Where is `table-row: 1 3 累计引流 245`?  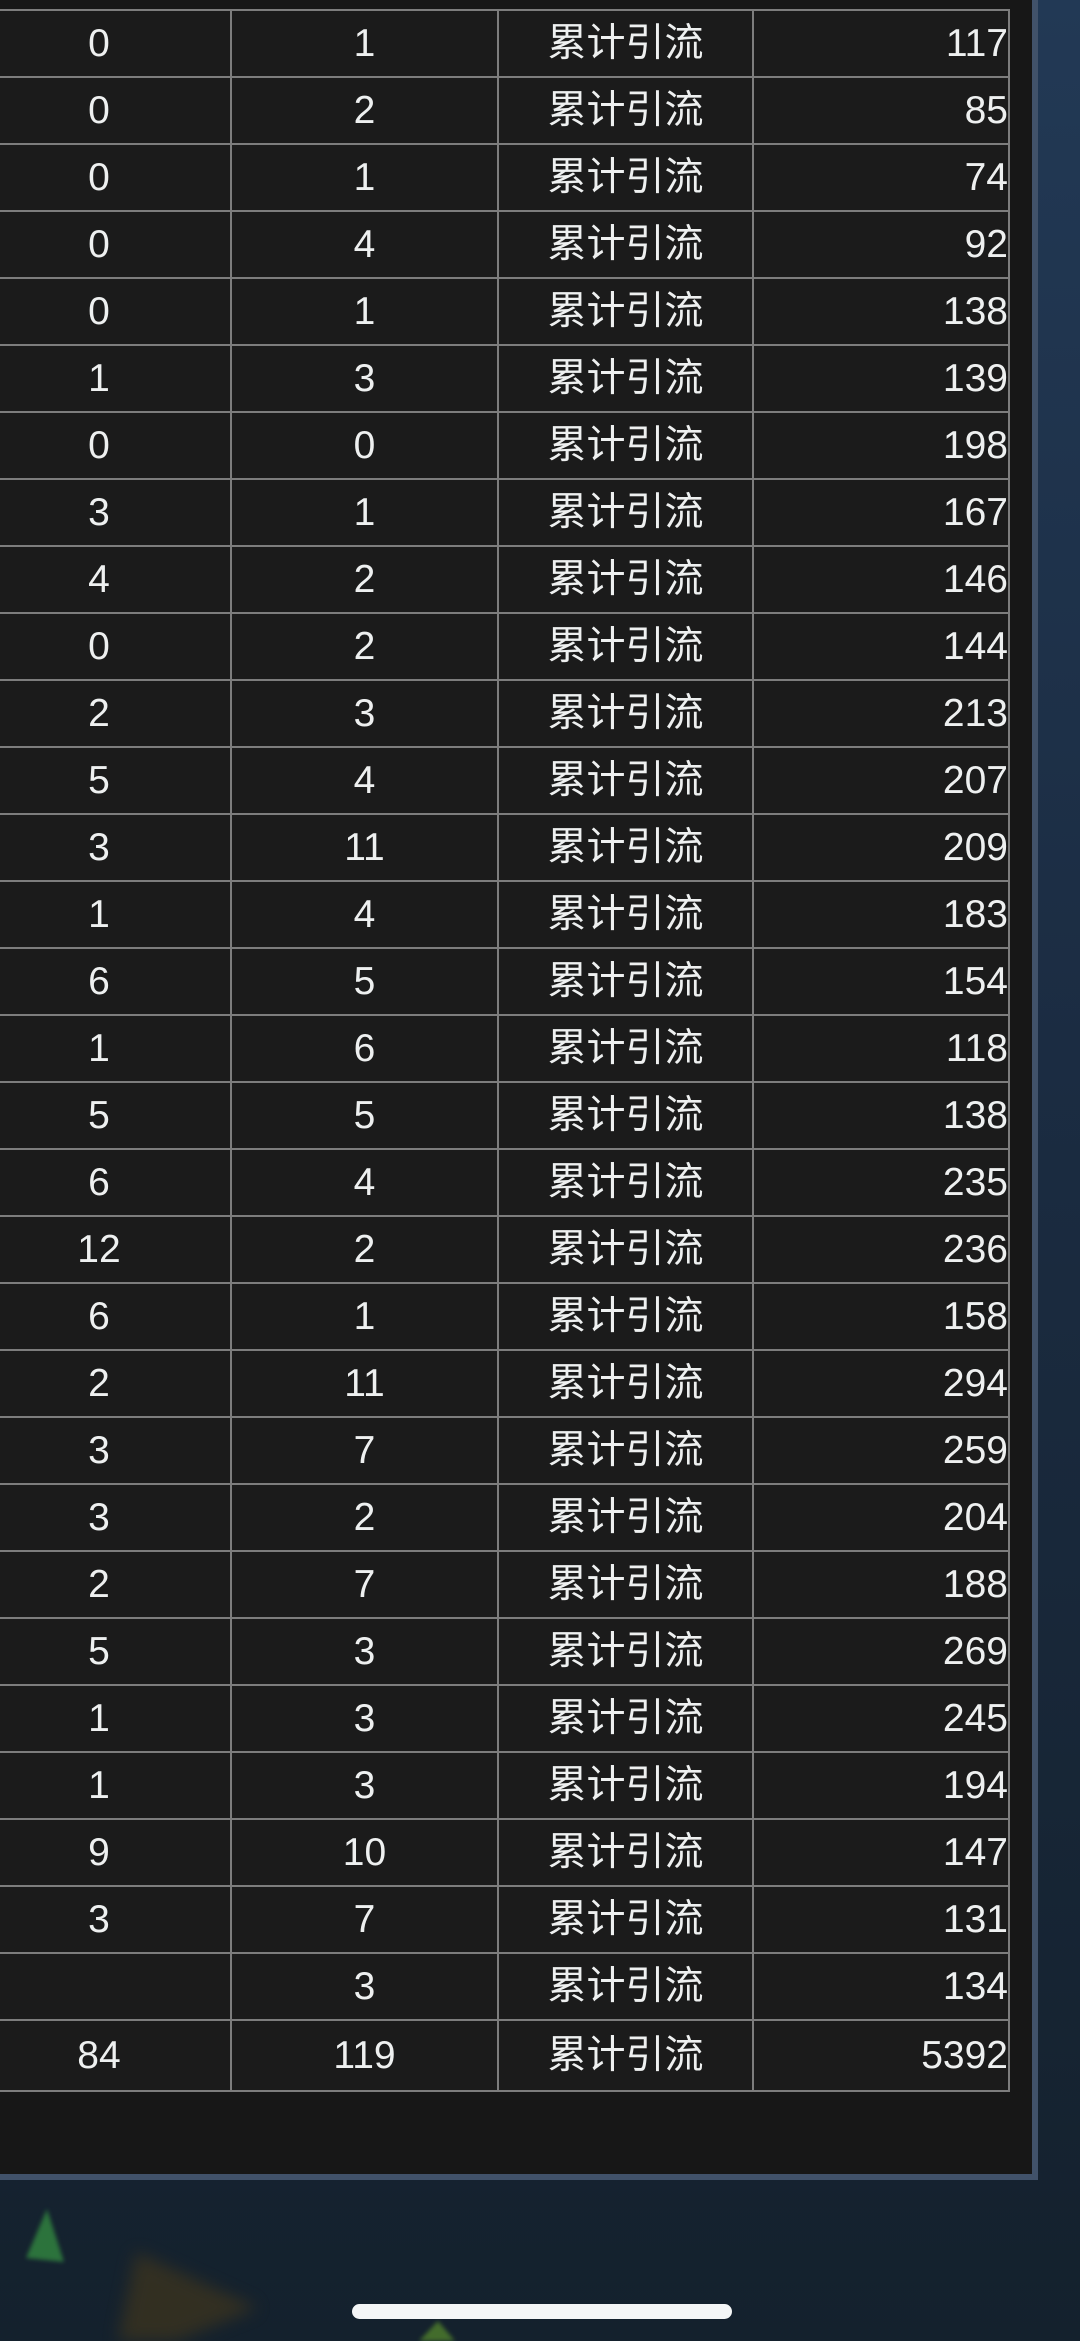 table-row: 1 3 累计引流 245 is located at coordinates (505, 1718).